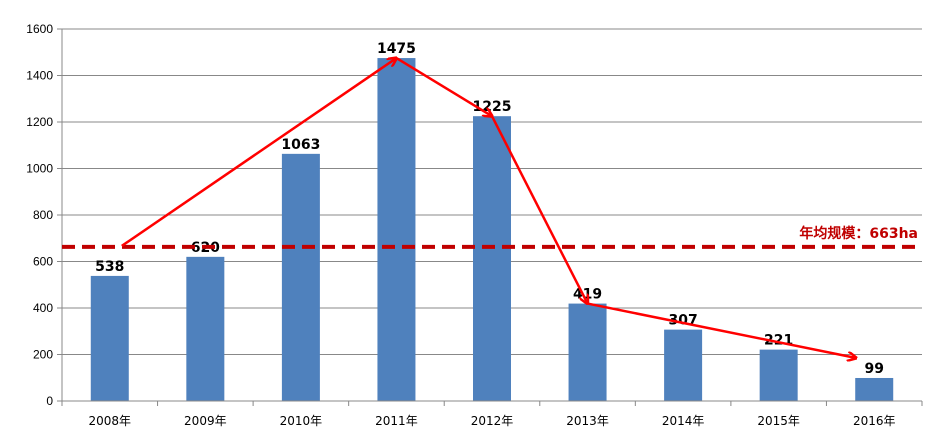  What do you see at coordinates (300, 145) in the screenshot?
I see `data-label: 1063` at bounding box center [300, 145].